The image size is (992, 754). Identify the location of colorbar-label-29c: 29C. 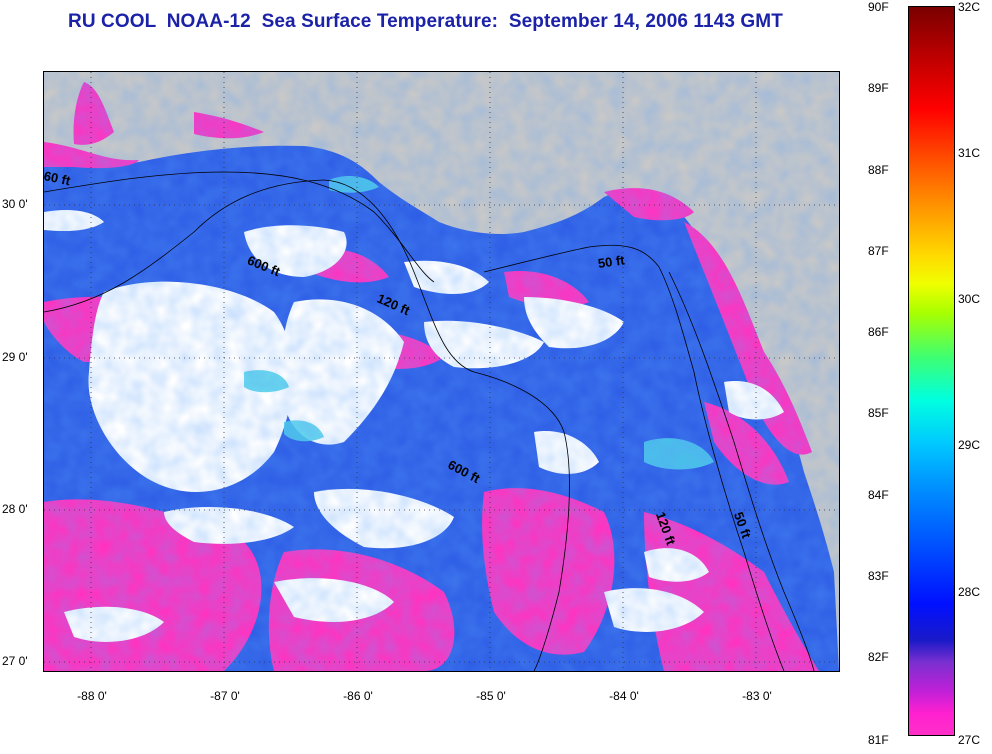
(969, 445).